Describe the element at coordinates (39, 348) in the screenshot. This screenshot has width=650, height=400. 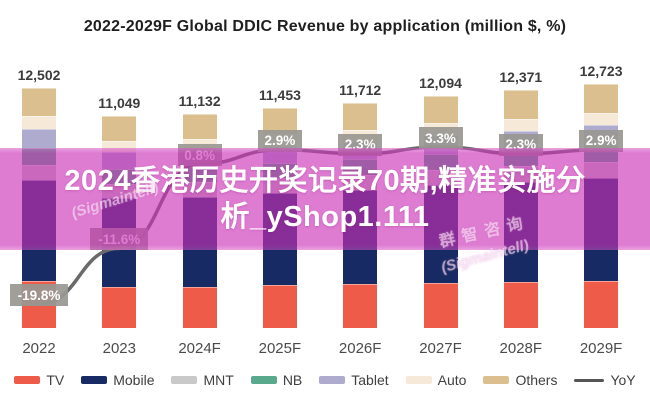
I see `x-axis-label: 2022` at that location.